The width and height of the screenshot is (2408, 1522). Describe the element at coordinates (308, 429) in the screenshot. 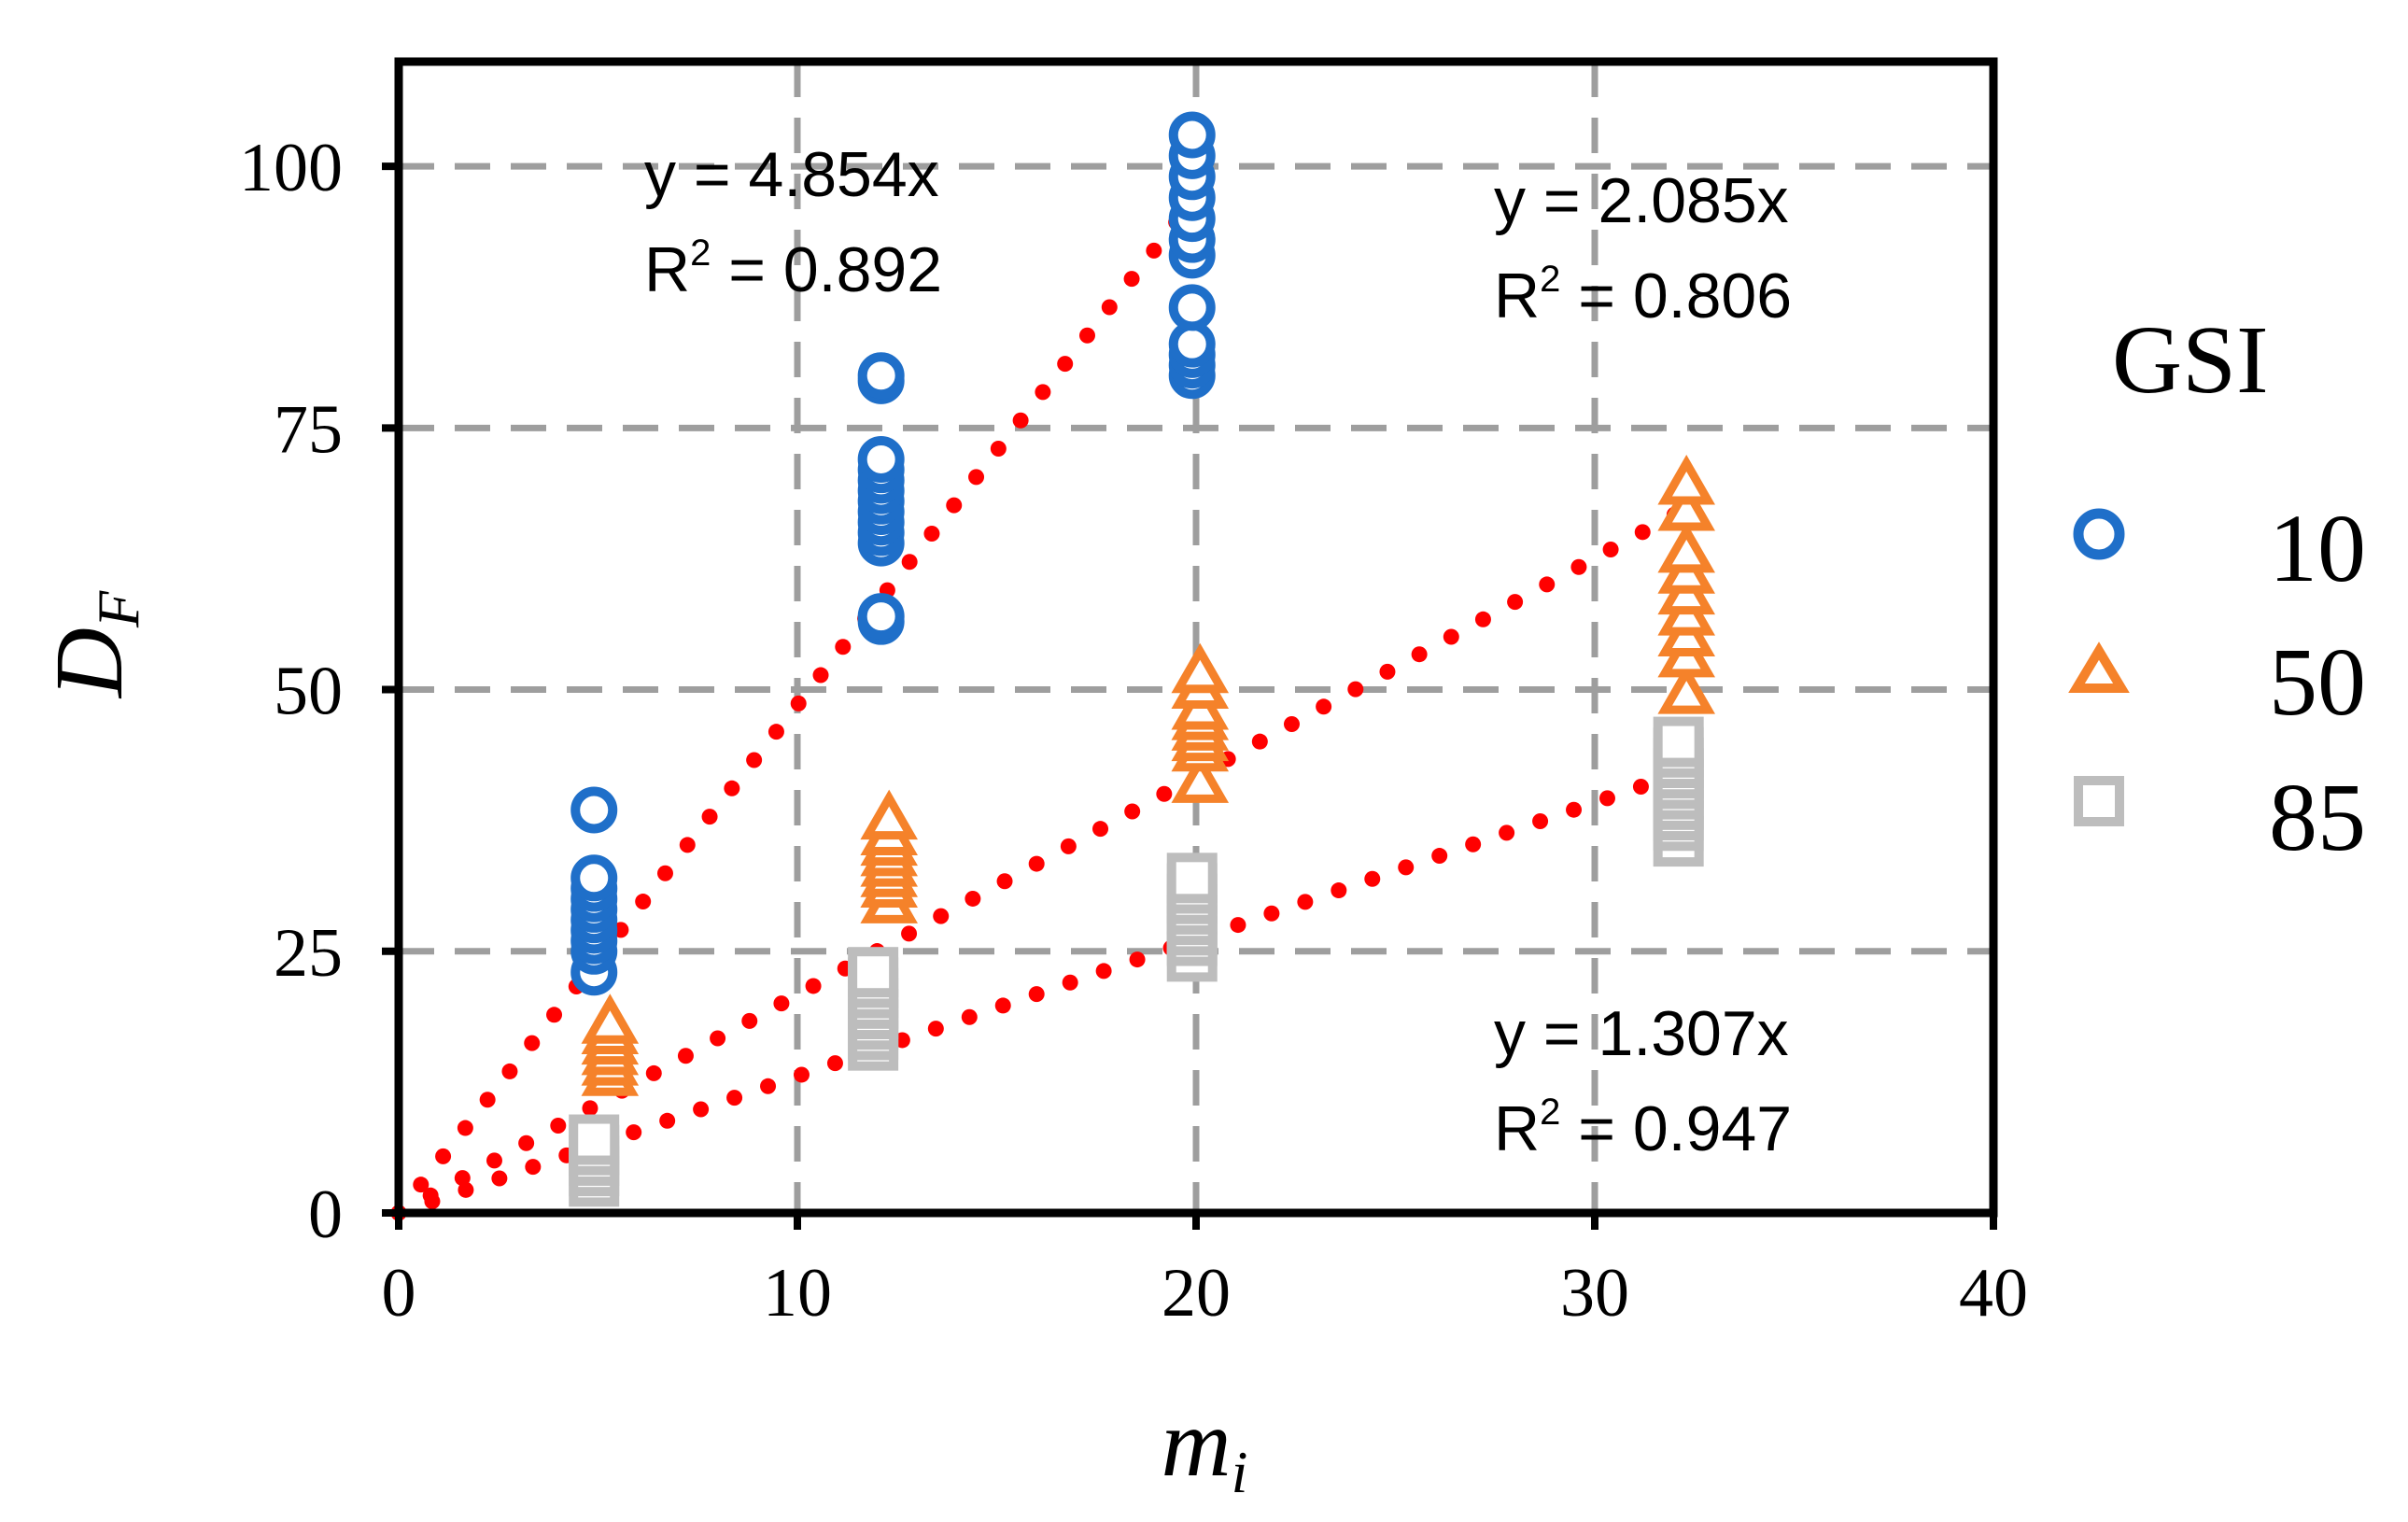

I see `y-tick-label: 75` at that location.